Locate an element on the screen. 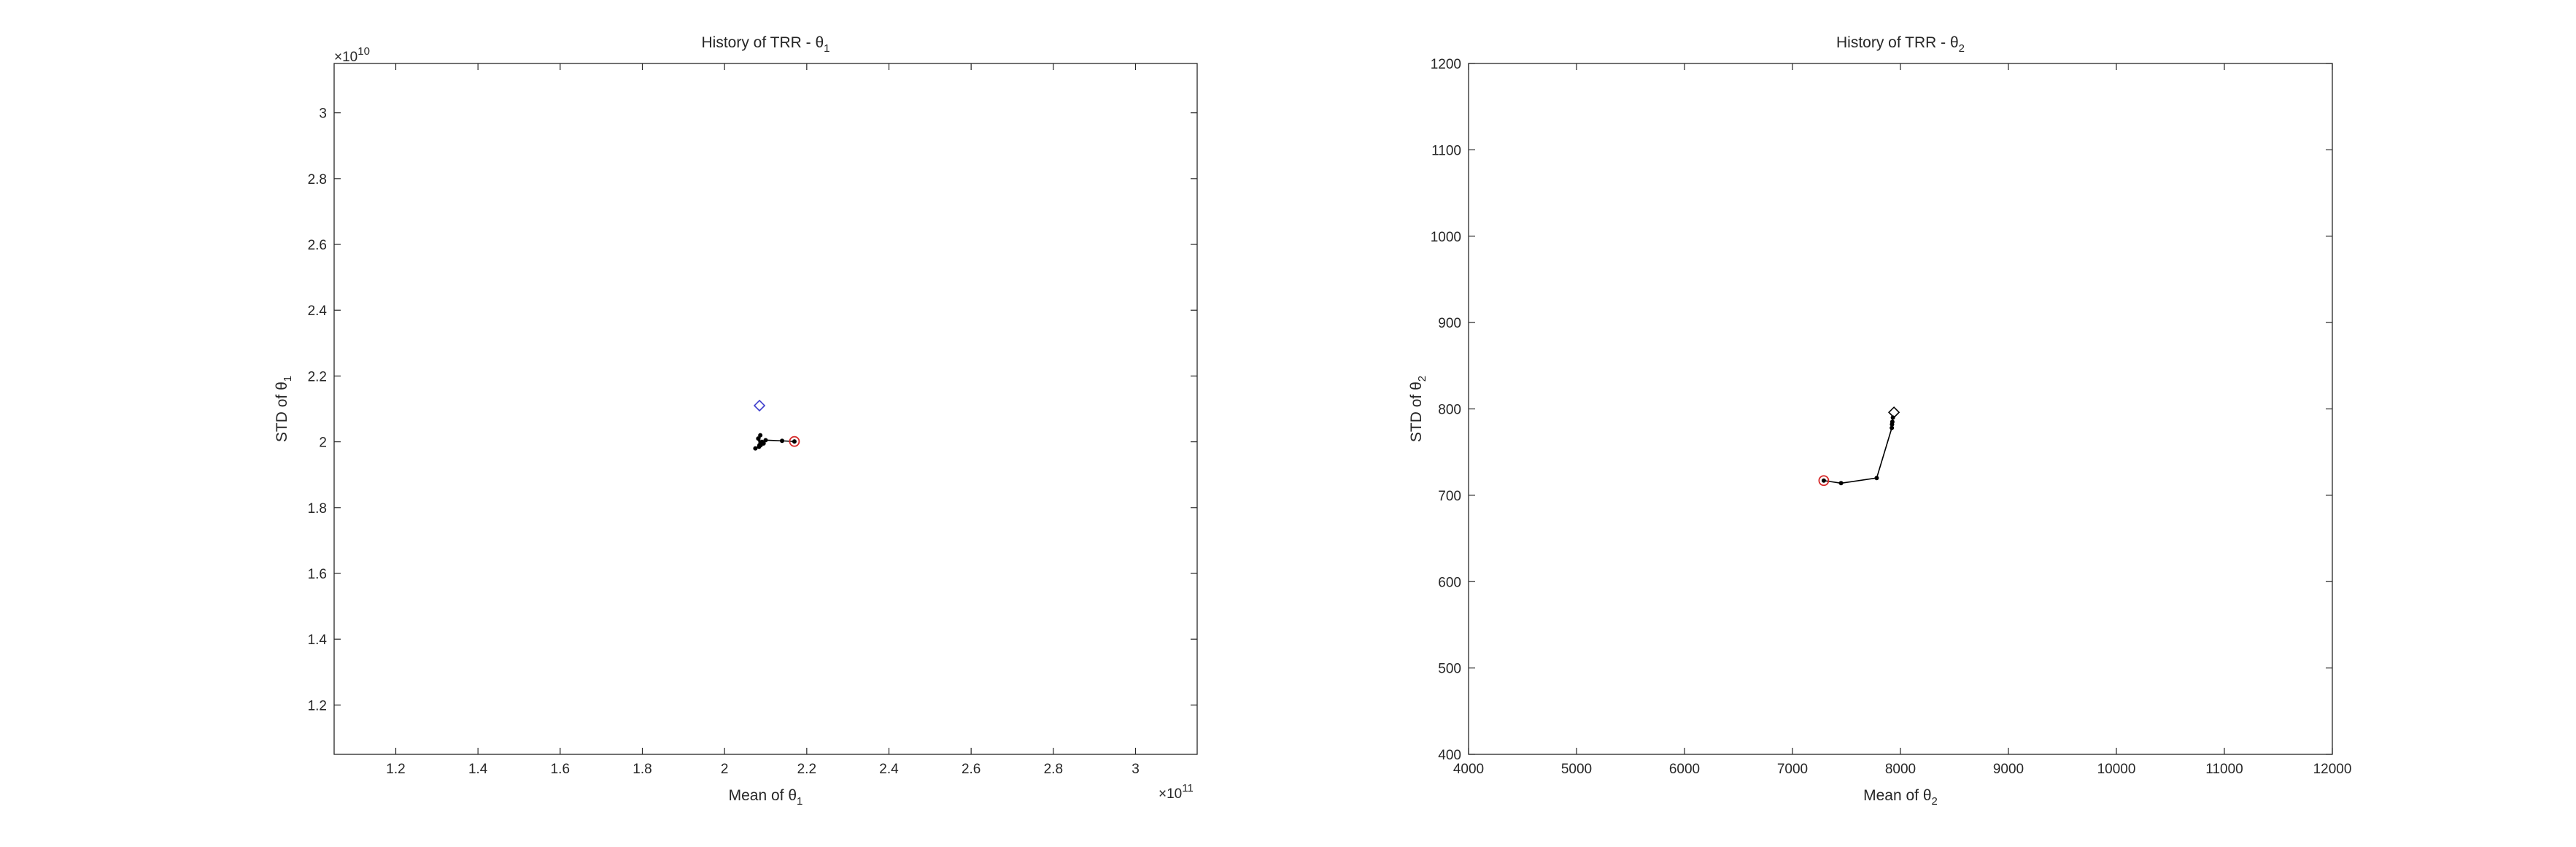 The image size is (2576, 847). x-tick-label: 8000 is located at coordinates (1900, 770).